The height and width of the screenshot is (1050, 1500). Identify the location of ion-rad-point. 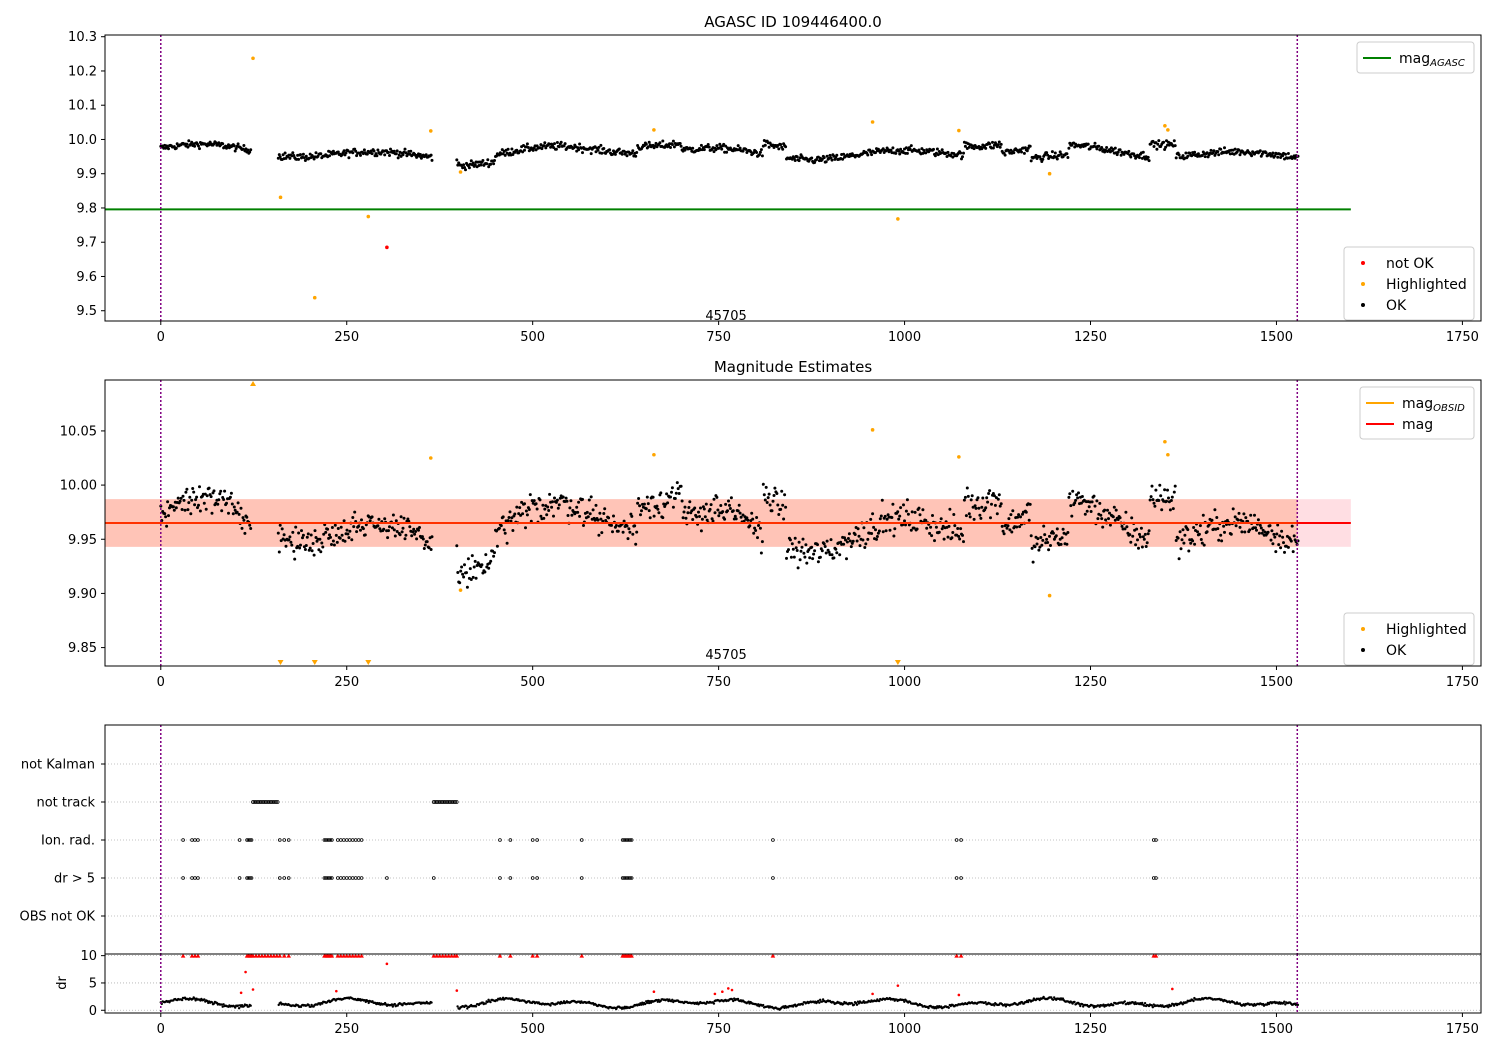
(500, 840).